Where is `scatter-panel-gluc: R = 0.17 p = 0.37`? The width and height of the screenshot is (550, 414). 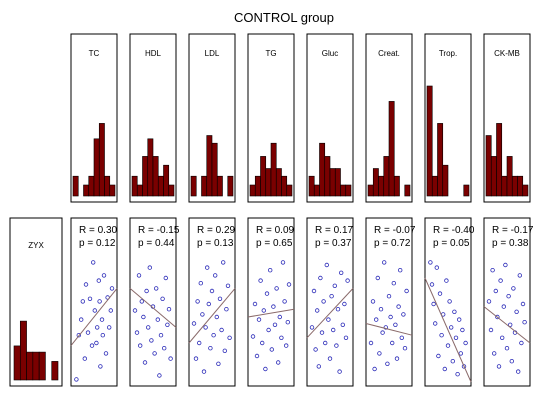 scatter-panel-gluc: R = 0.17 p = 0.37 is located at coordinates (330, 302).